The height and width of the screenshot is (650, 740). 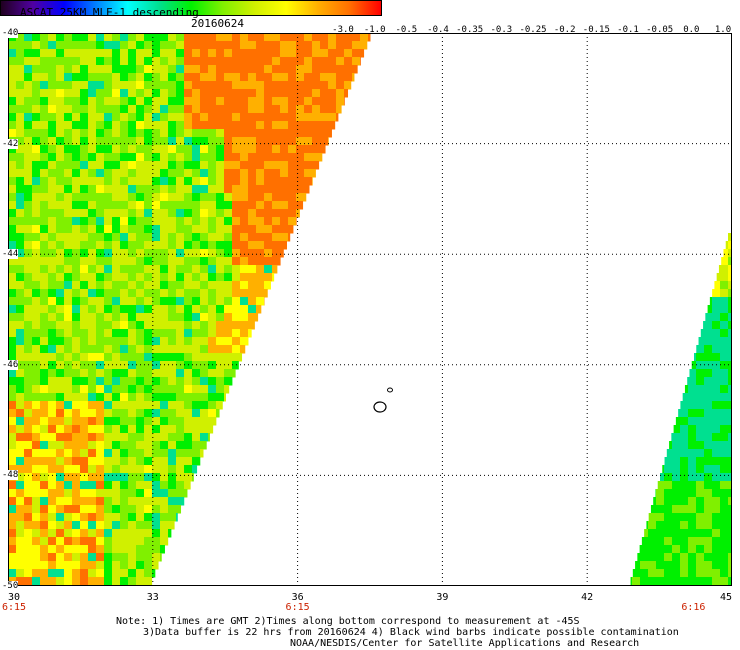 I want to click on lat-label: -42, so click(x=10, y=143).